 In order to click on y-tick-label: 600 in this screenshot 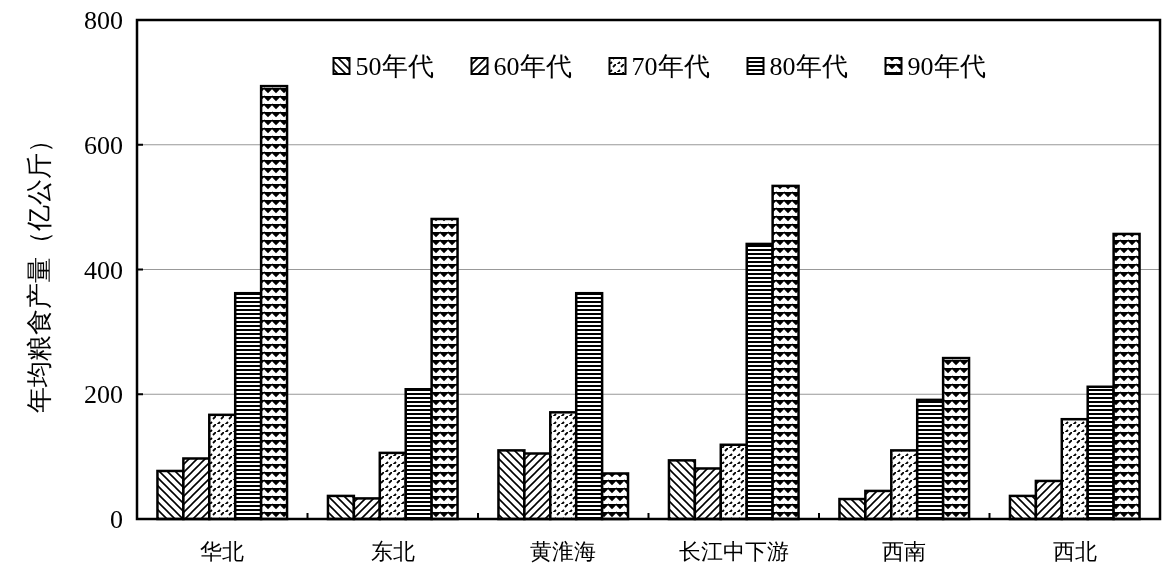, I will do `click(103, 145)`.